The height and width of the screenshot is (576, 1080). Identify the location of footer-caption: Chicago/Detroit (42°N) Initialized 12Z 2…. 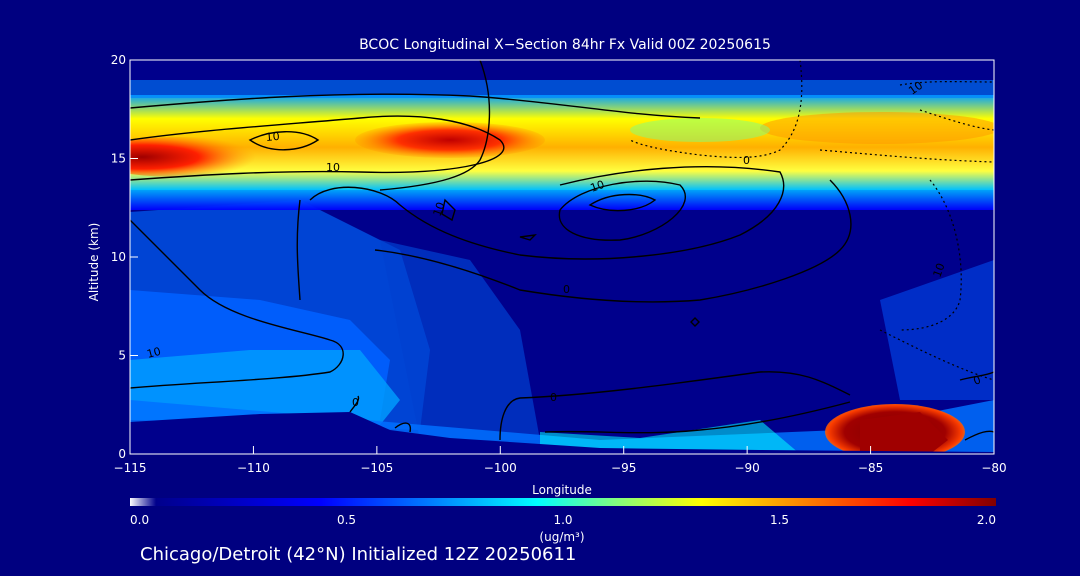
(358, 554).